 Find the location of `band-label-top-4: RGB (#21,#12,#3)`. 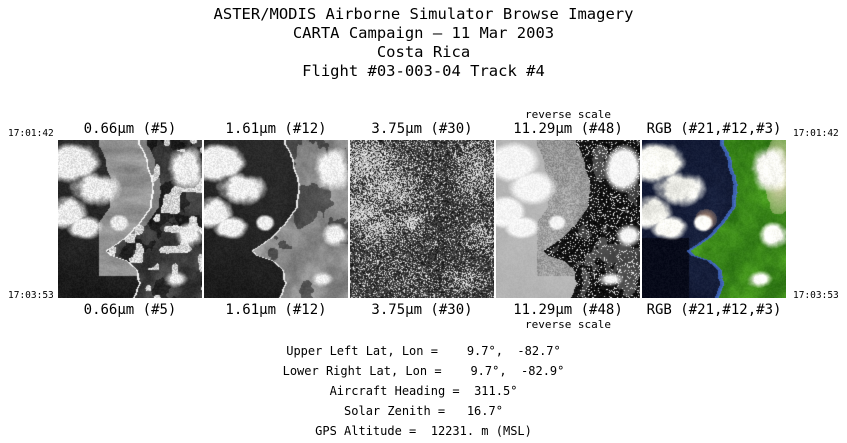

band-label-top-4: RGB (#21,#12,#3) is located at coordinates (714, 129).